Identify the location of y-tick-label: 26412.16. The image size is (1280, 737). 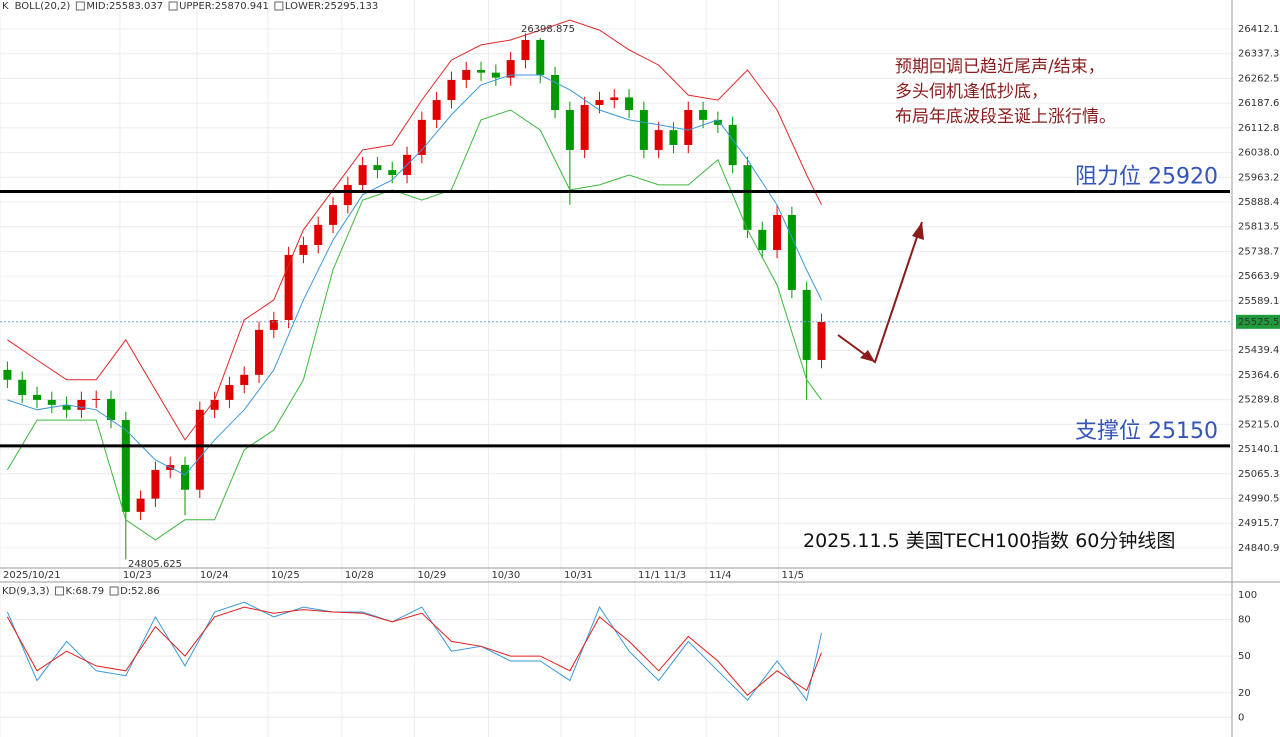
(1259, 29).